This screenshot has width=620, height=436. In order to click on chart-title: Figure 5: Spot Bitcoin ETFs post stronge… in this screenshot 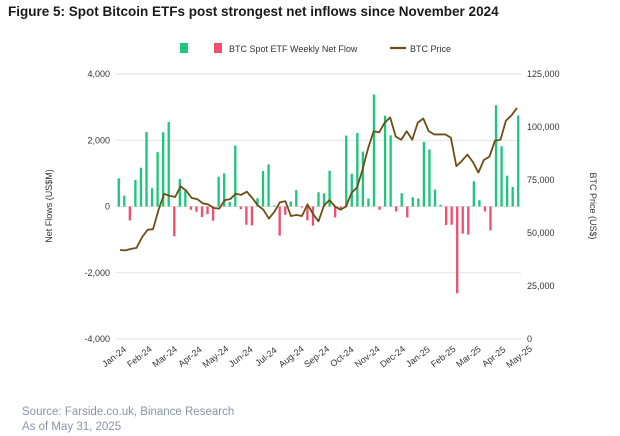, I will do `click(253, 11)`.